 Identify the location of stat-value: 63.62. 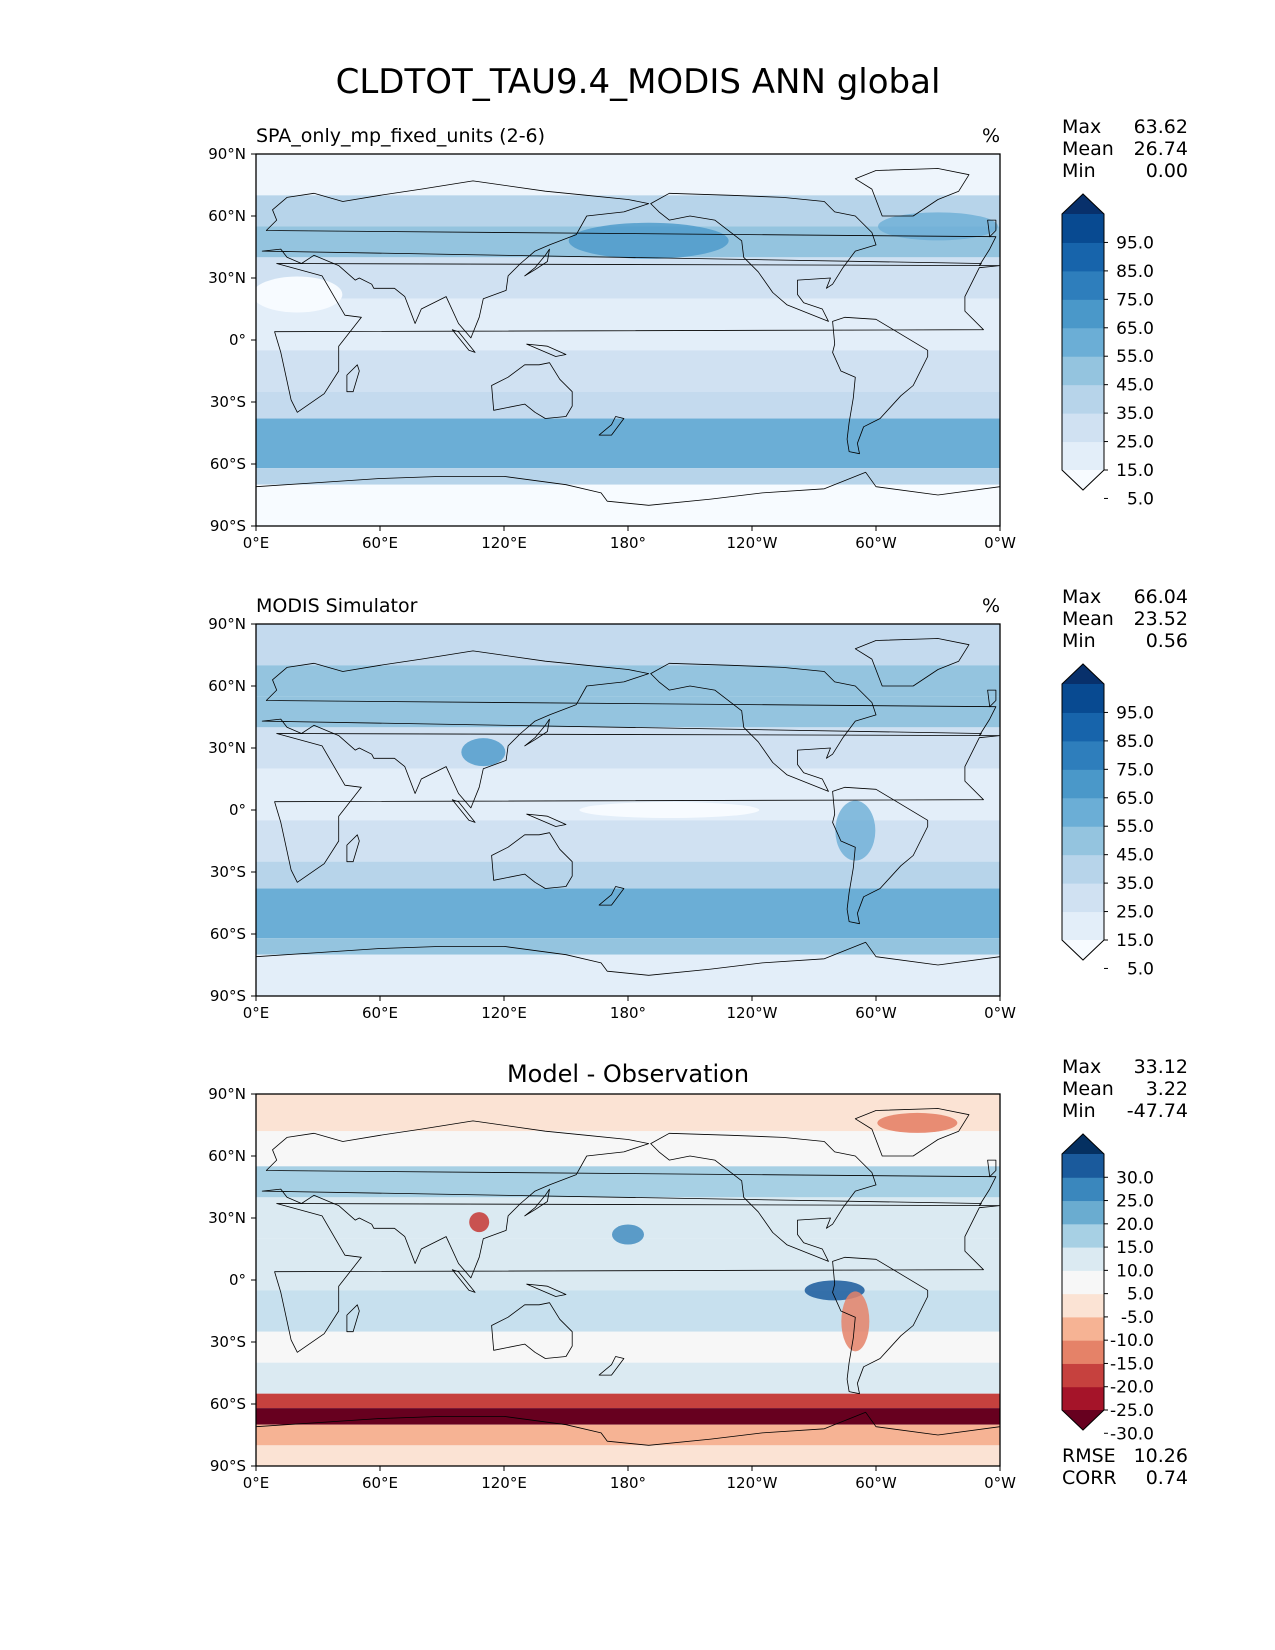
(1161, 127).